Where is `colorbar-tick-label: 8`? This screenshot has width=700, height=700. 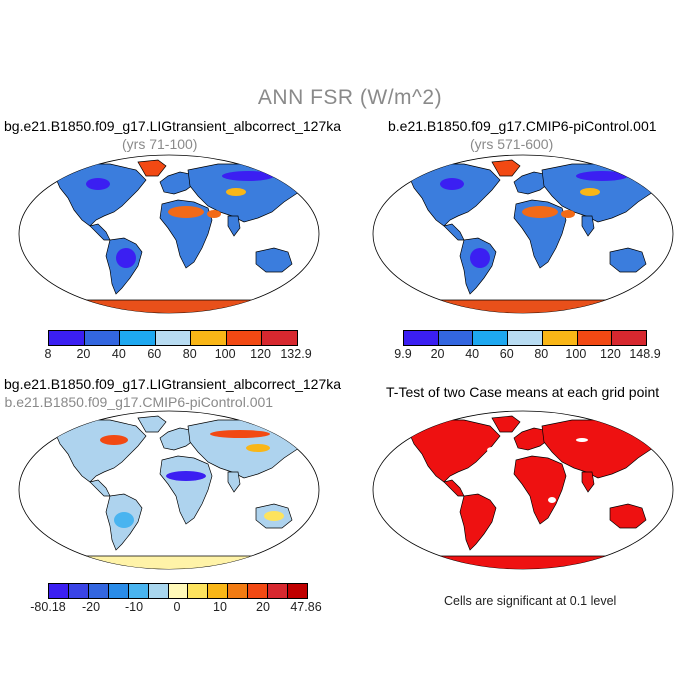
colorbar-tick-label: 8 is located at coordinates (48, 354).